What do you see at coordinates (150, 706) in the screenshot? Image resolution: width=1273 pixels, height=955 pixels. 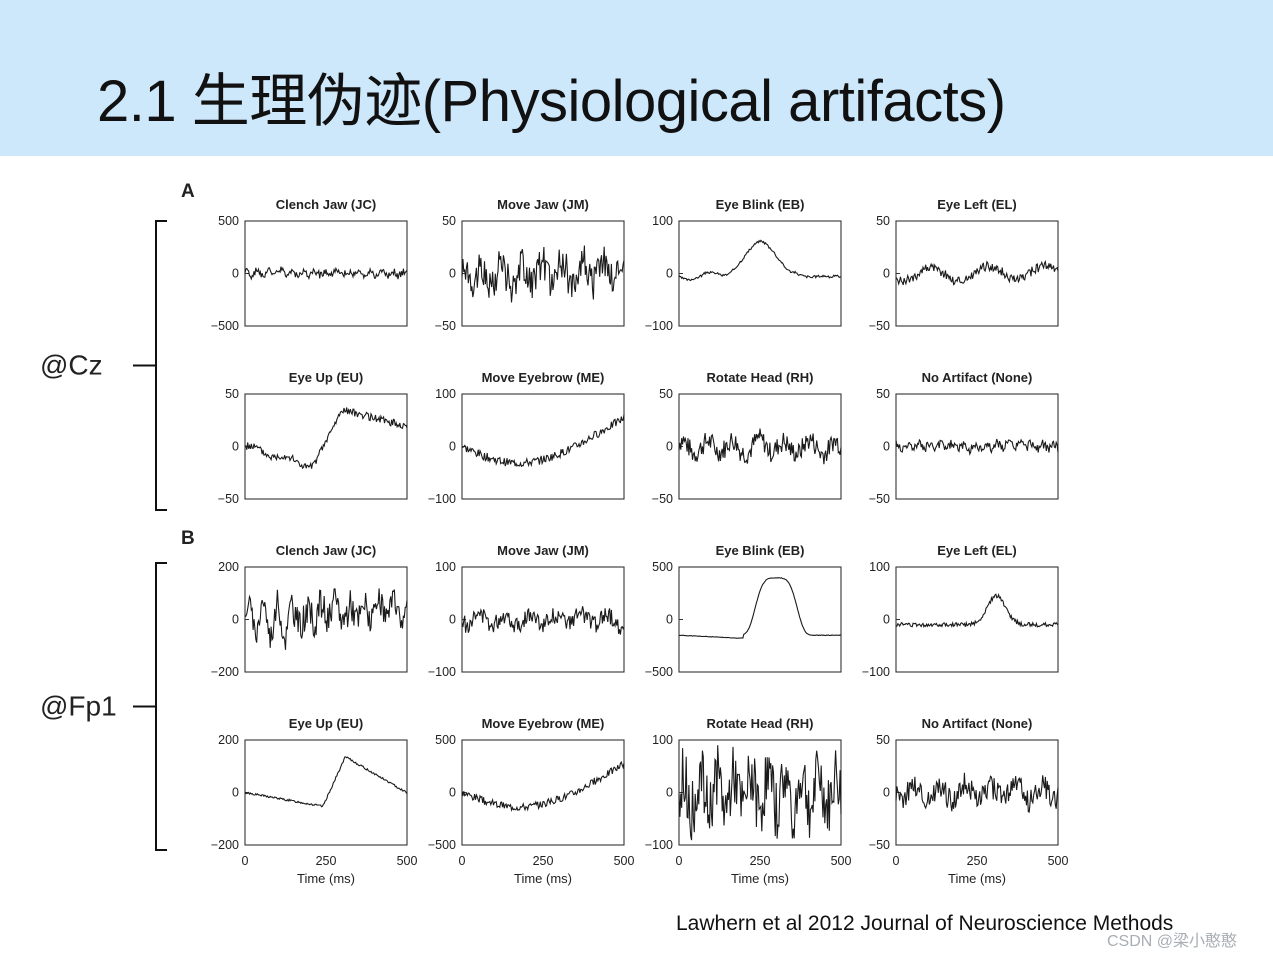 I see `channel-bracket-B` at bounding box center [150, 706].